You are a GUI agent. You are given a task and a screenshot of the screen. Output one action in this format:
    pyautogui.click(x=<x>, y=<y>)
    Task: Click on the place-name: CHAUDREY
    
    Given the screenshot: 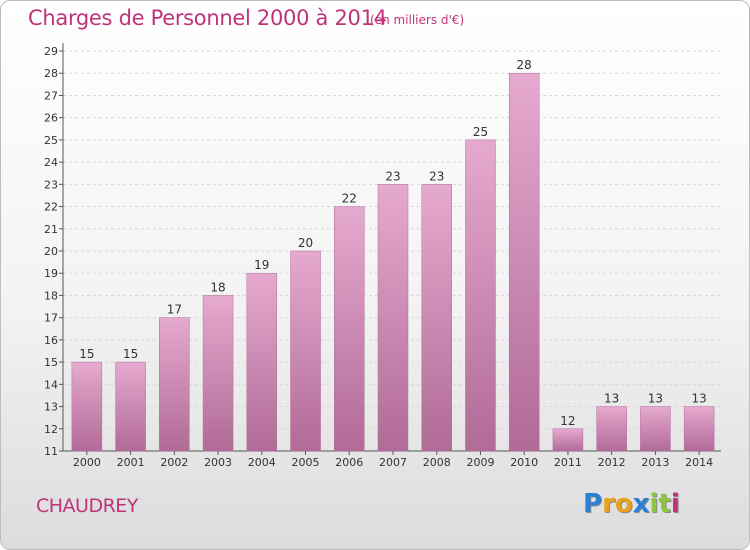 What is the action you would take?
    pyautogui.click(x=87, y=506)
    